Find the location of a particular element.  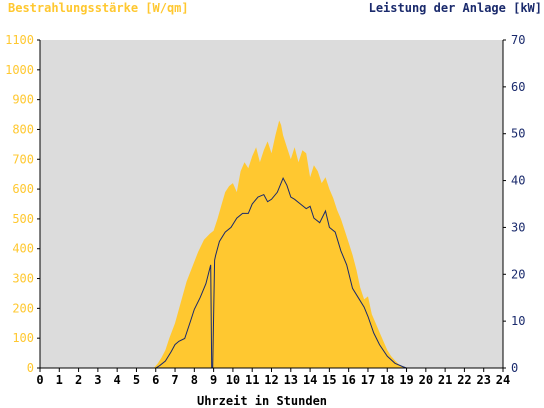

x-tick-label: 10 is located at coordinates (233, 380).